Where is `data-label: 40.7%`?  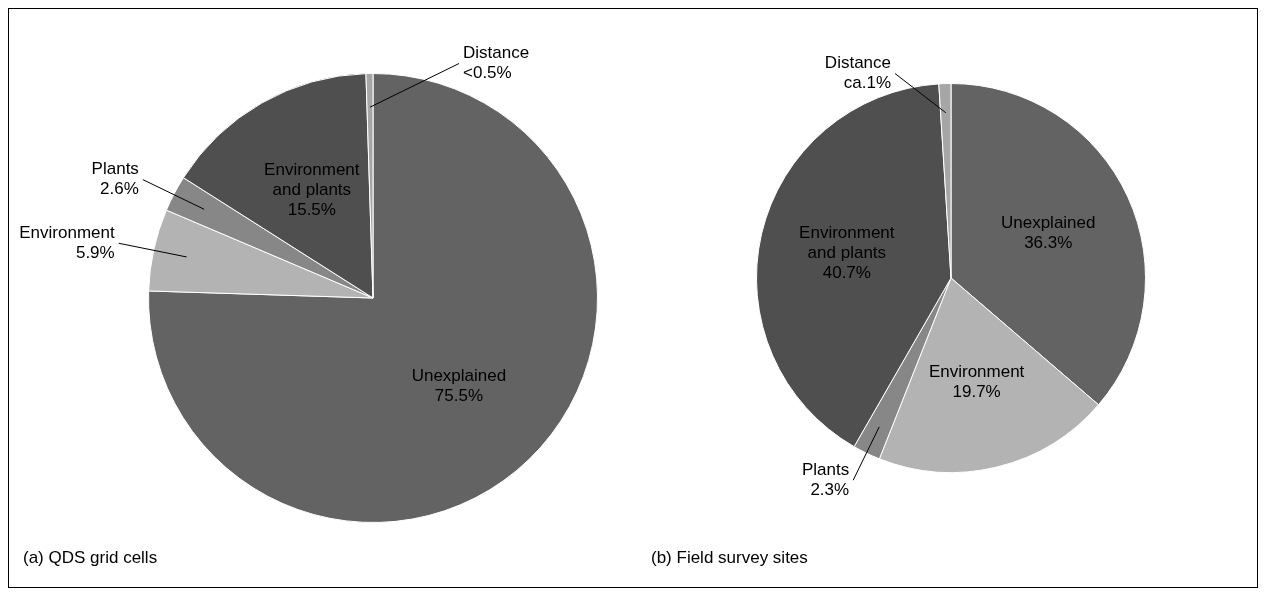
data-label: 40.7% is located at coordinates (846, 273).